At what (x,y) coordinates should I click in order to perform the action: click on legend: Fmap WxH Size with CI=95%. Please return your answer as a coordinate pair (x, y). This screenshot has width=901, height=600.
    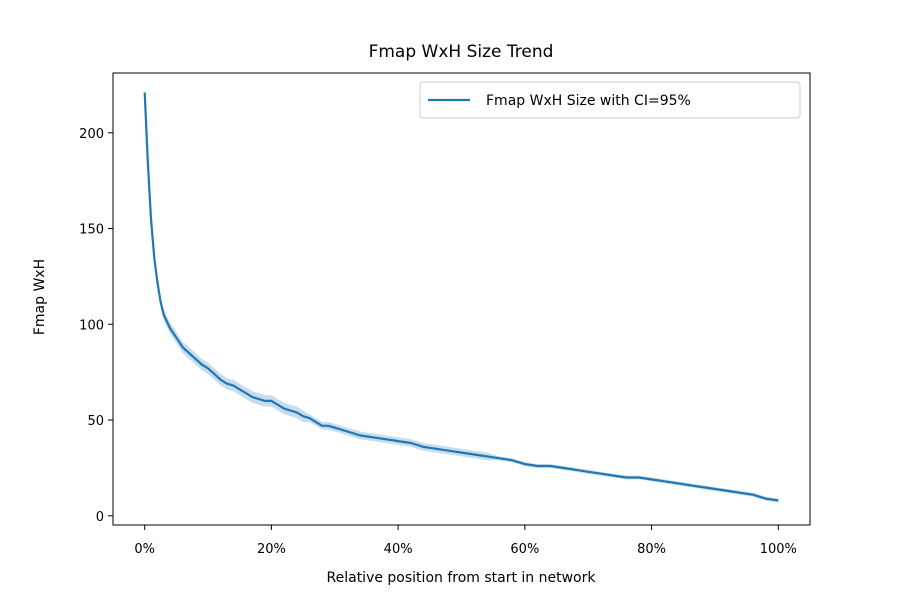
    Looking at the image, I should click on (610, 100).